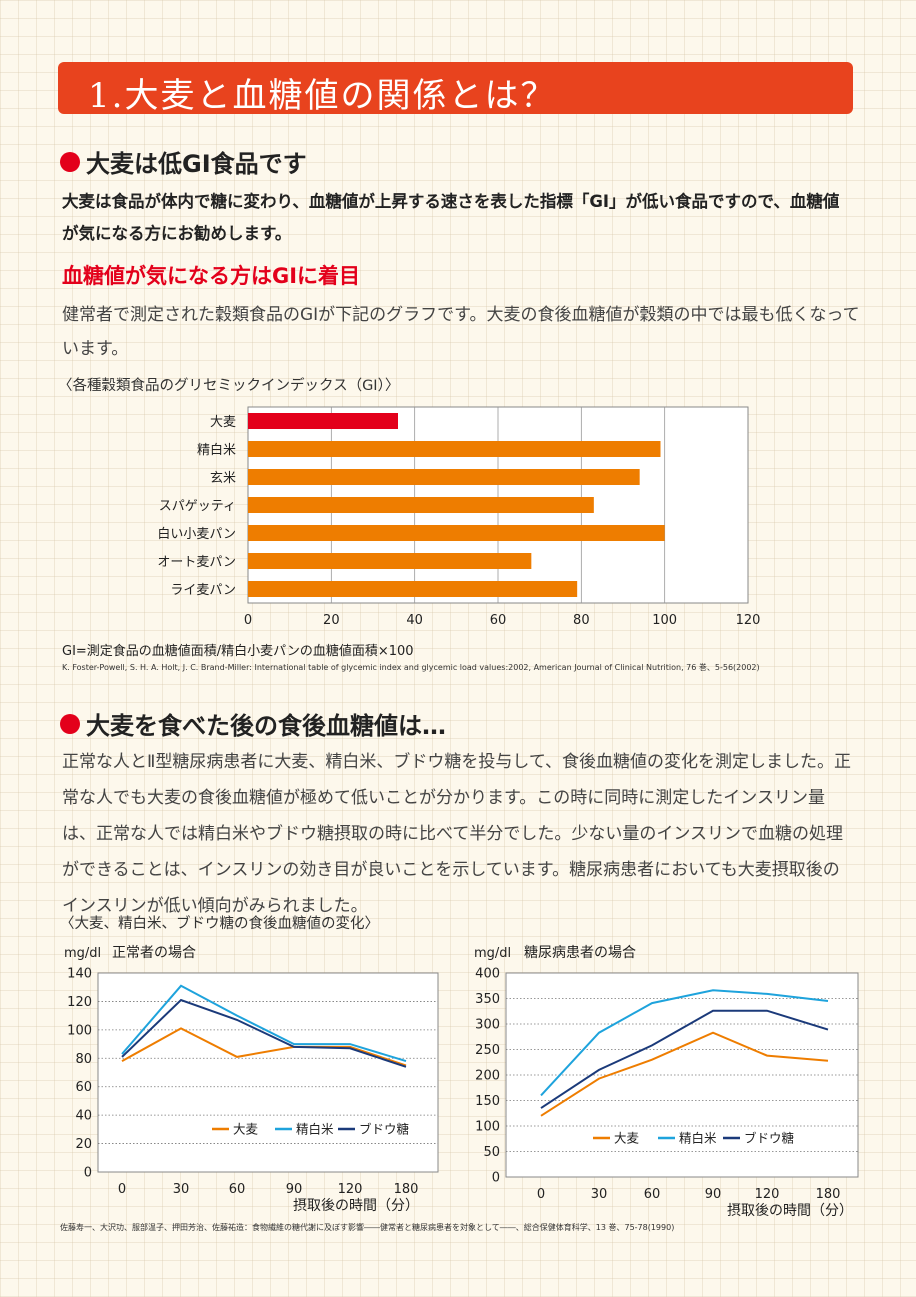 The width and height of the screenshot is (916, 1297). What do you see at coordinates (211, 276) in the screenshot?
I see `section1-subheading: 血糖値が気になる方はGIに着目` at bounding box center [211, 276].